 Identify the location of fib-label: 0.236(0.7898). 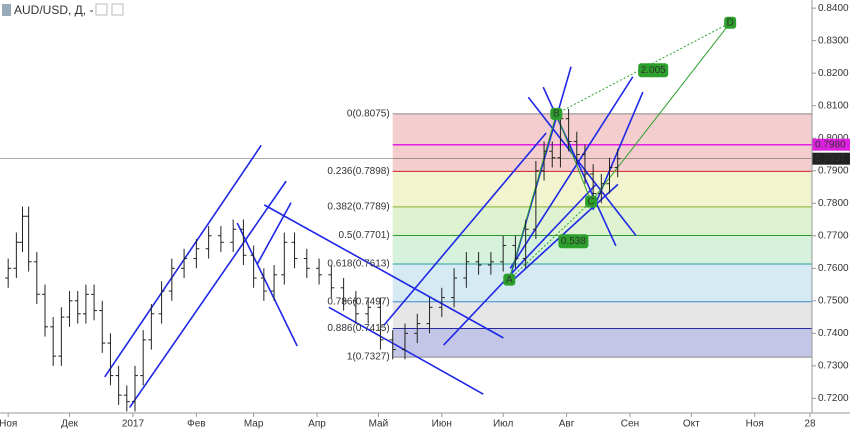
(358, 171).